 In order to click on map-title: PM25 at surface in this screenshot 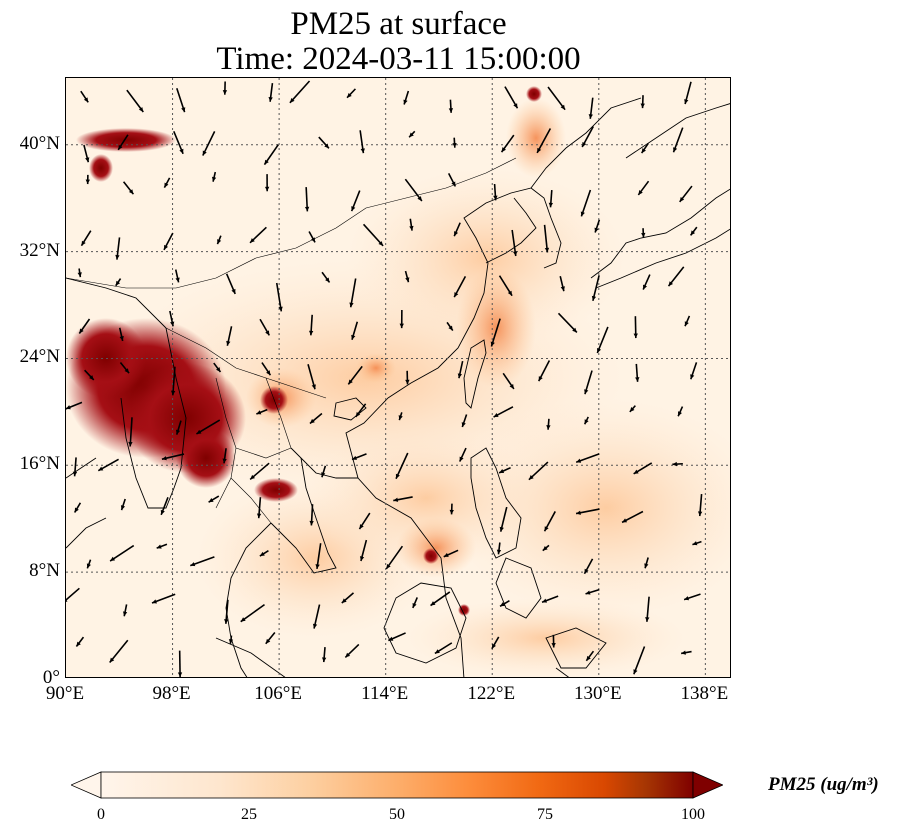, I will do `click(398, 24)`.